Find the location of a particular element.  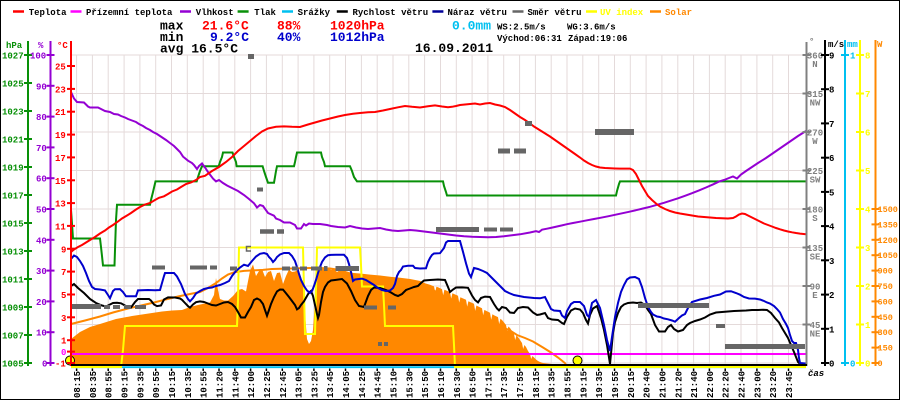

svg-text: 19 is located at coordinates (60, 136).